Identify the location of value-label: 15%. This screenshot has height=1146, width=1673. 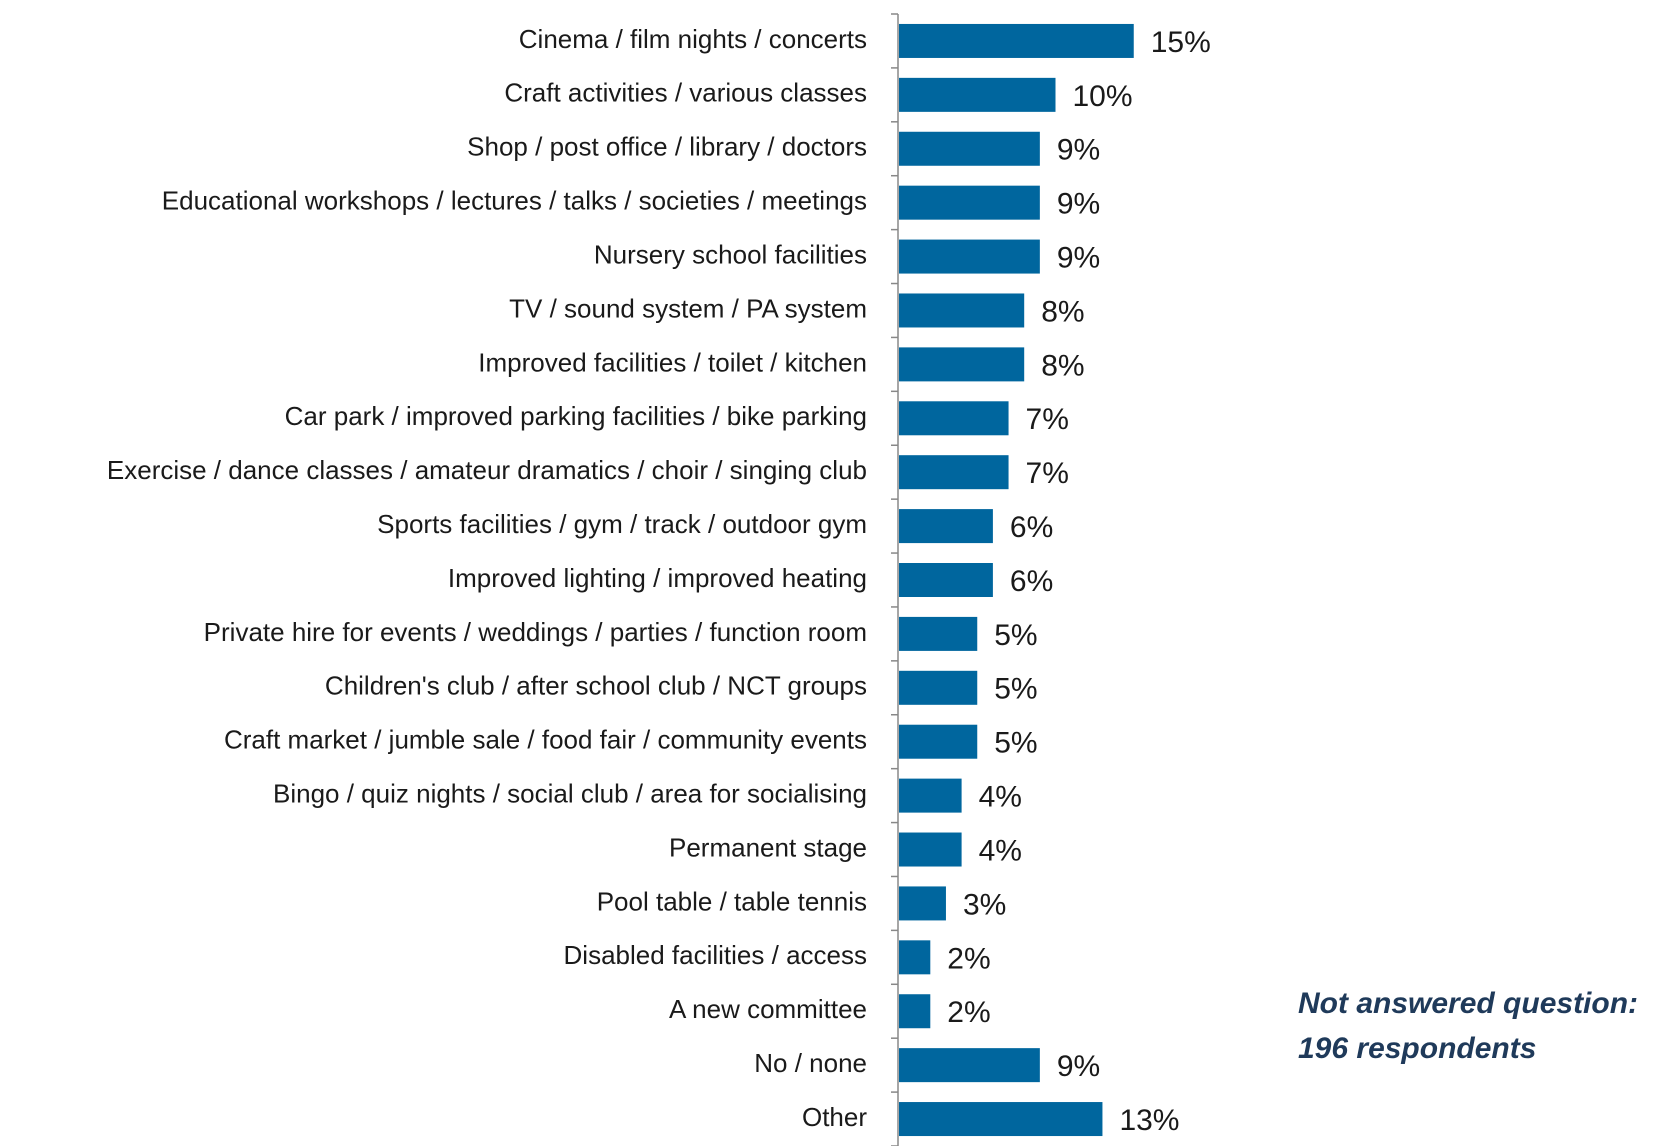
(1181, 42).